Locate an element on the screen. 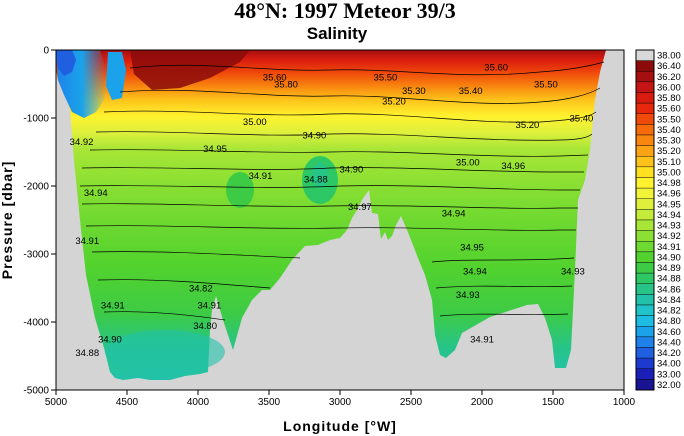 Image resolution: width=684 pixels, height=436 pixels. surface-cyan-patch is located at coordinates (116, 76).